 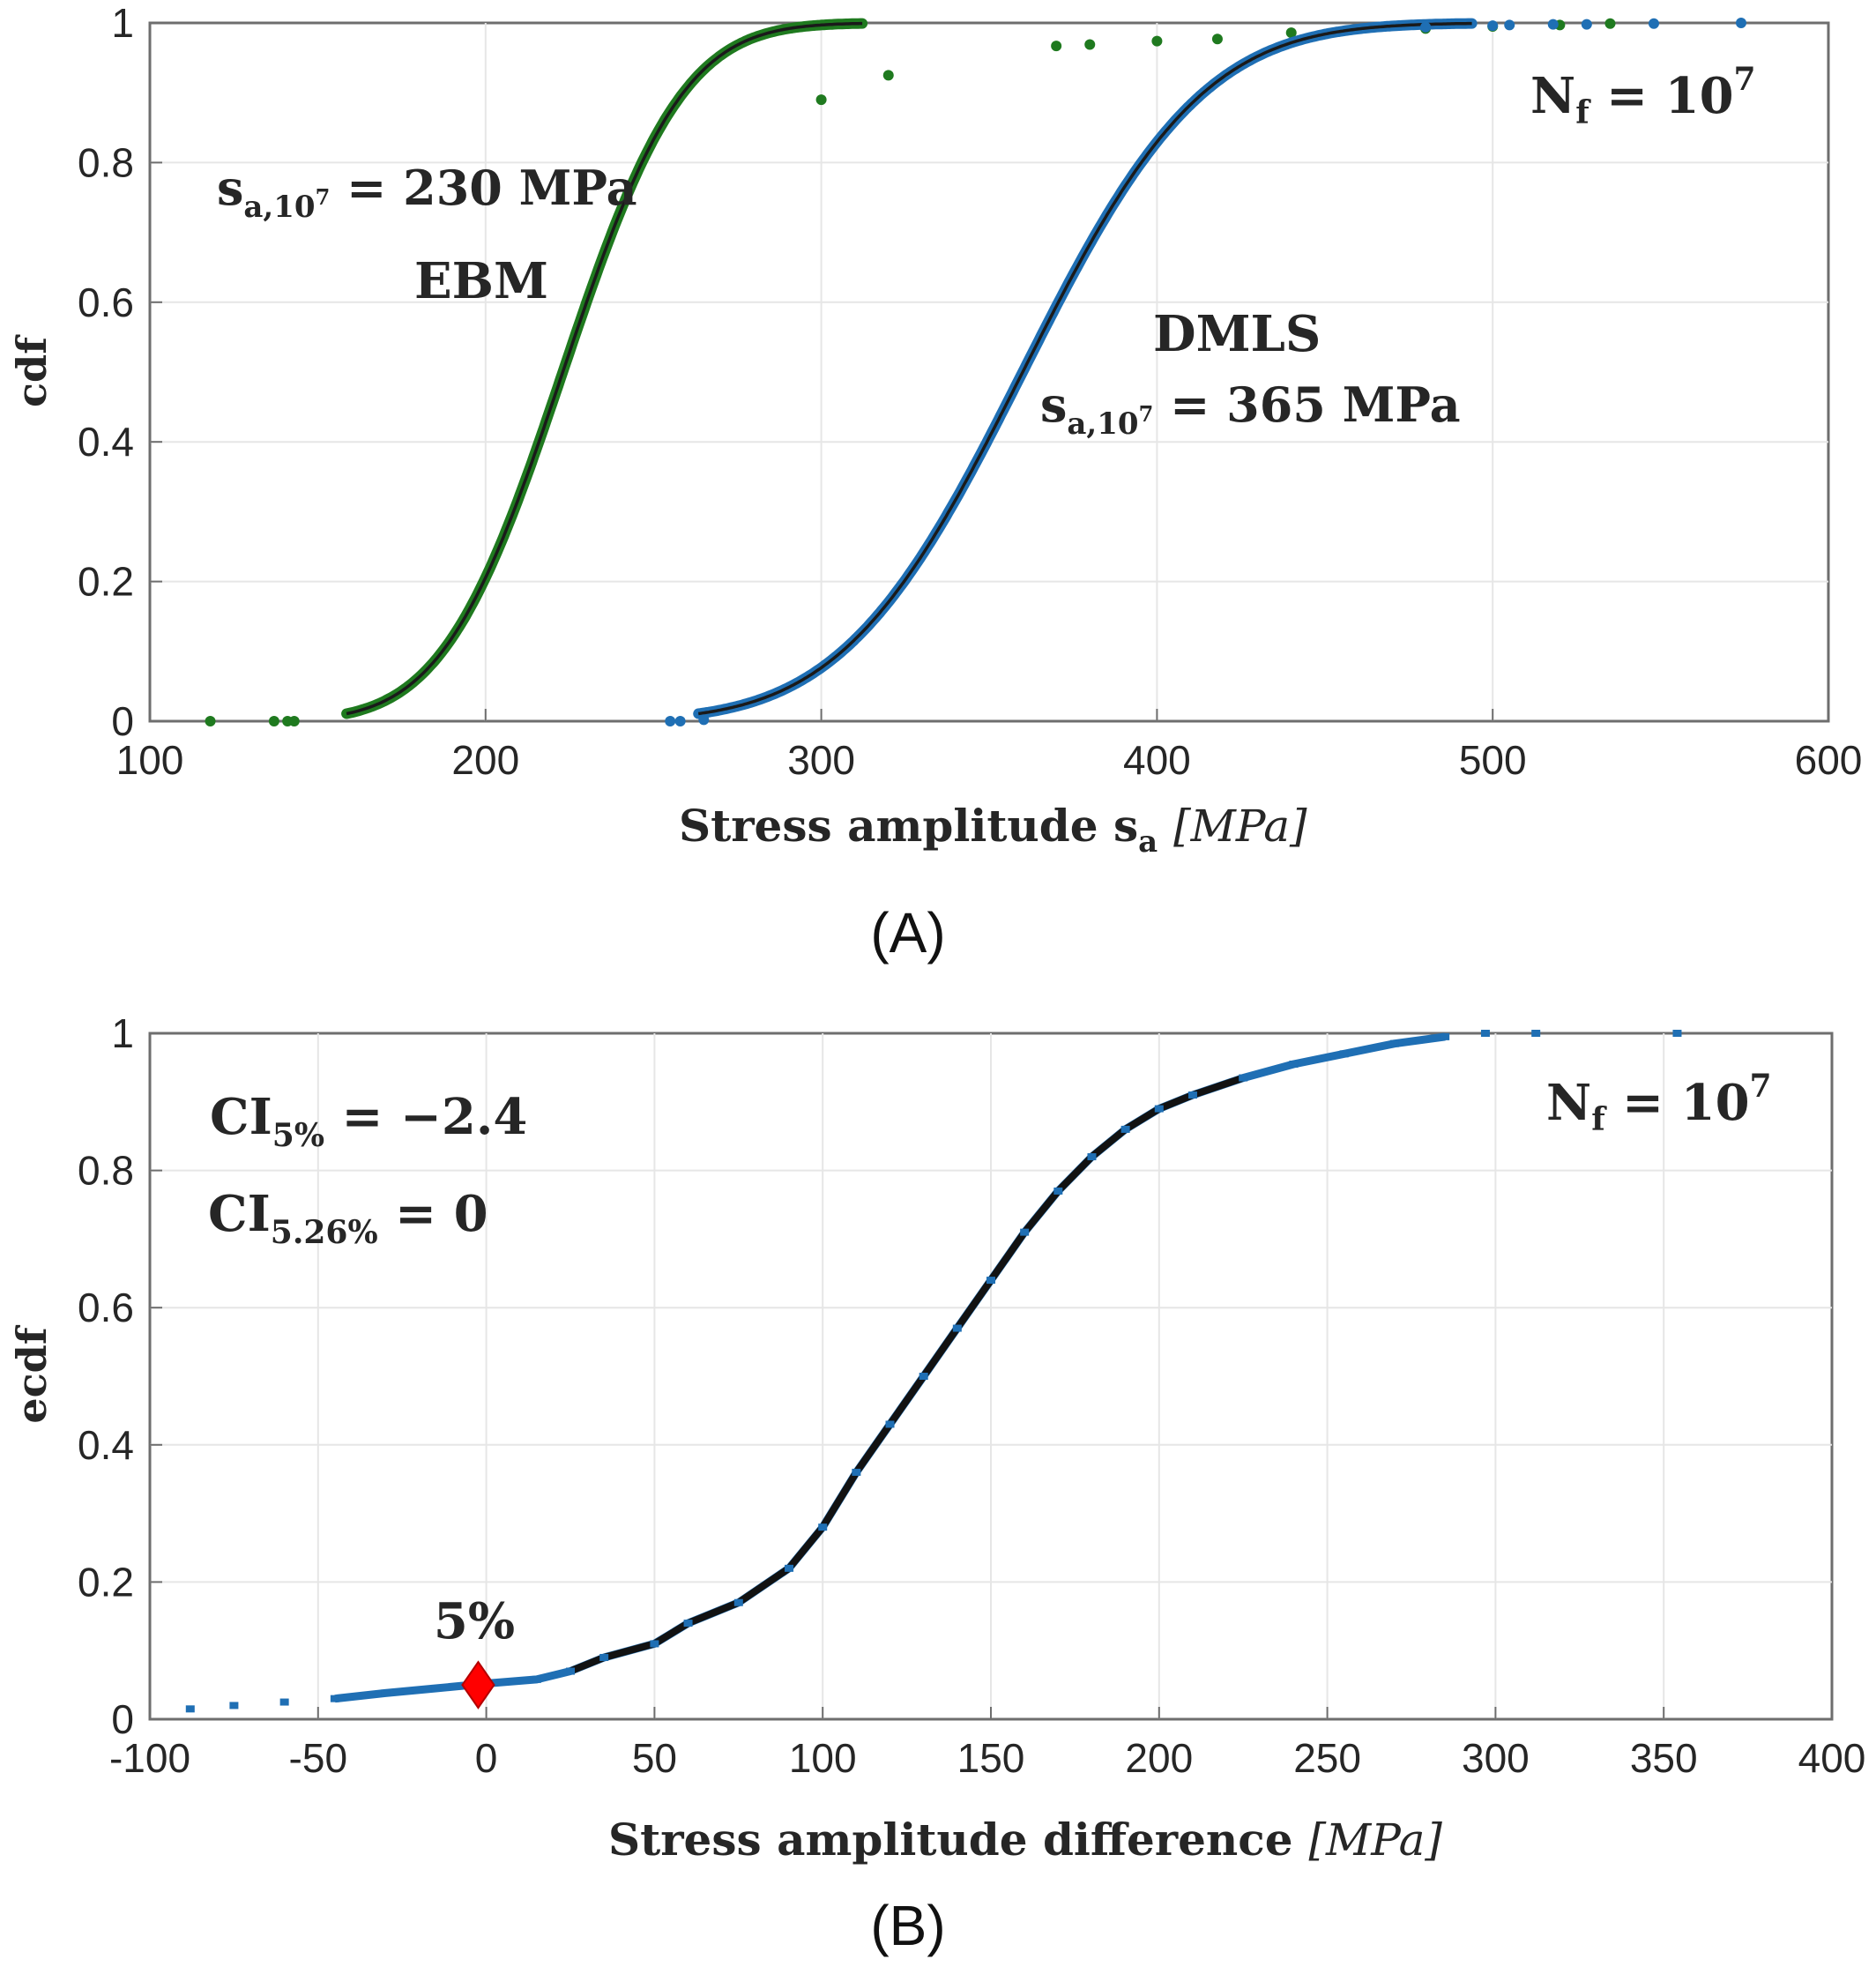 What do you see at coordinates (907, 933) in the screenshot?
I see `chart-a-panel-label: (A)` at bounding box center [907, 933].